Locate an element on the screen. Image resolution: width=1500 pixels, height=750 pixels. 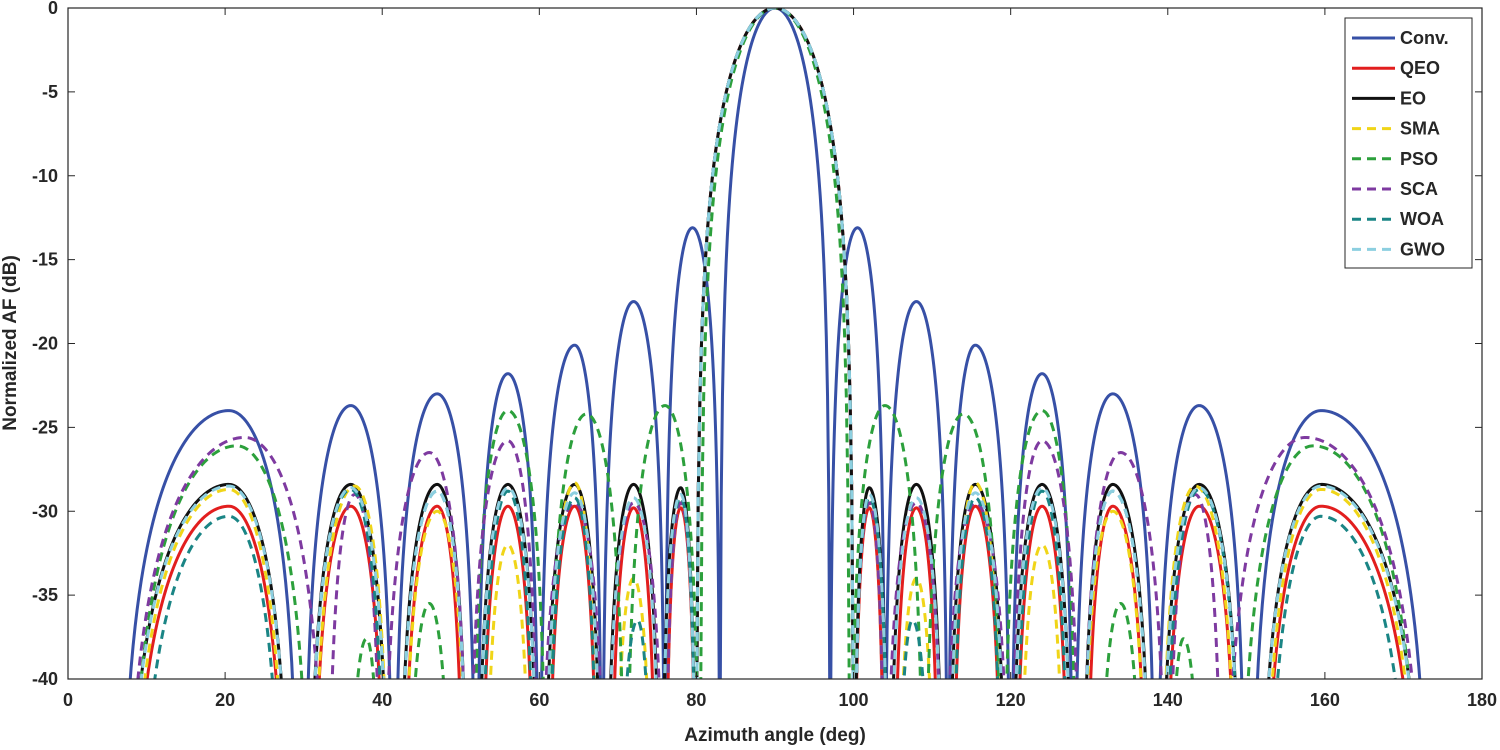
y-axis-label: Normalized AF (dB) is located at coordinates (10, 343).